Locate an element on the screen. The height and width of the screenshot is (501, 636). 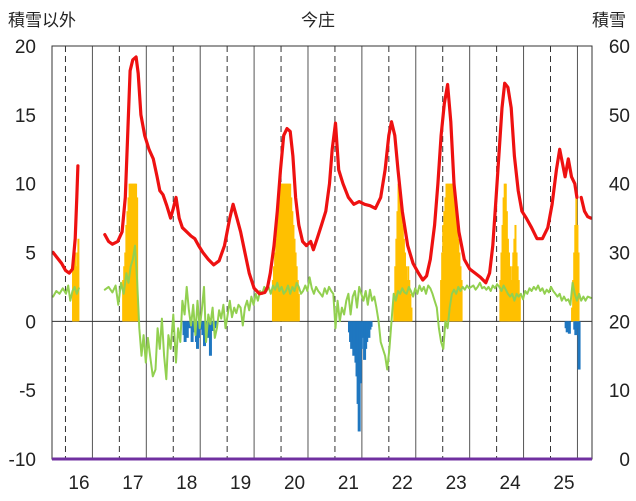
chart-title: 今庄 is located at coordinates (318, 21).